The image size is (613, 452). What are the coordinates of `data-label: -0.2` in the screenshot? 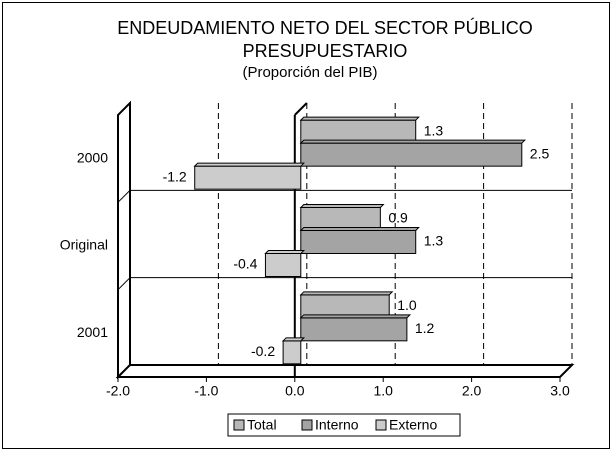 It's located at (263, 351).